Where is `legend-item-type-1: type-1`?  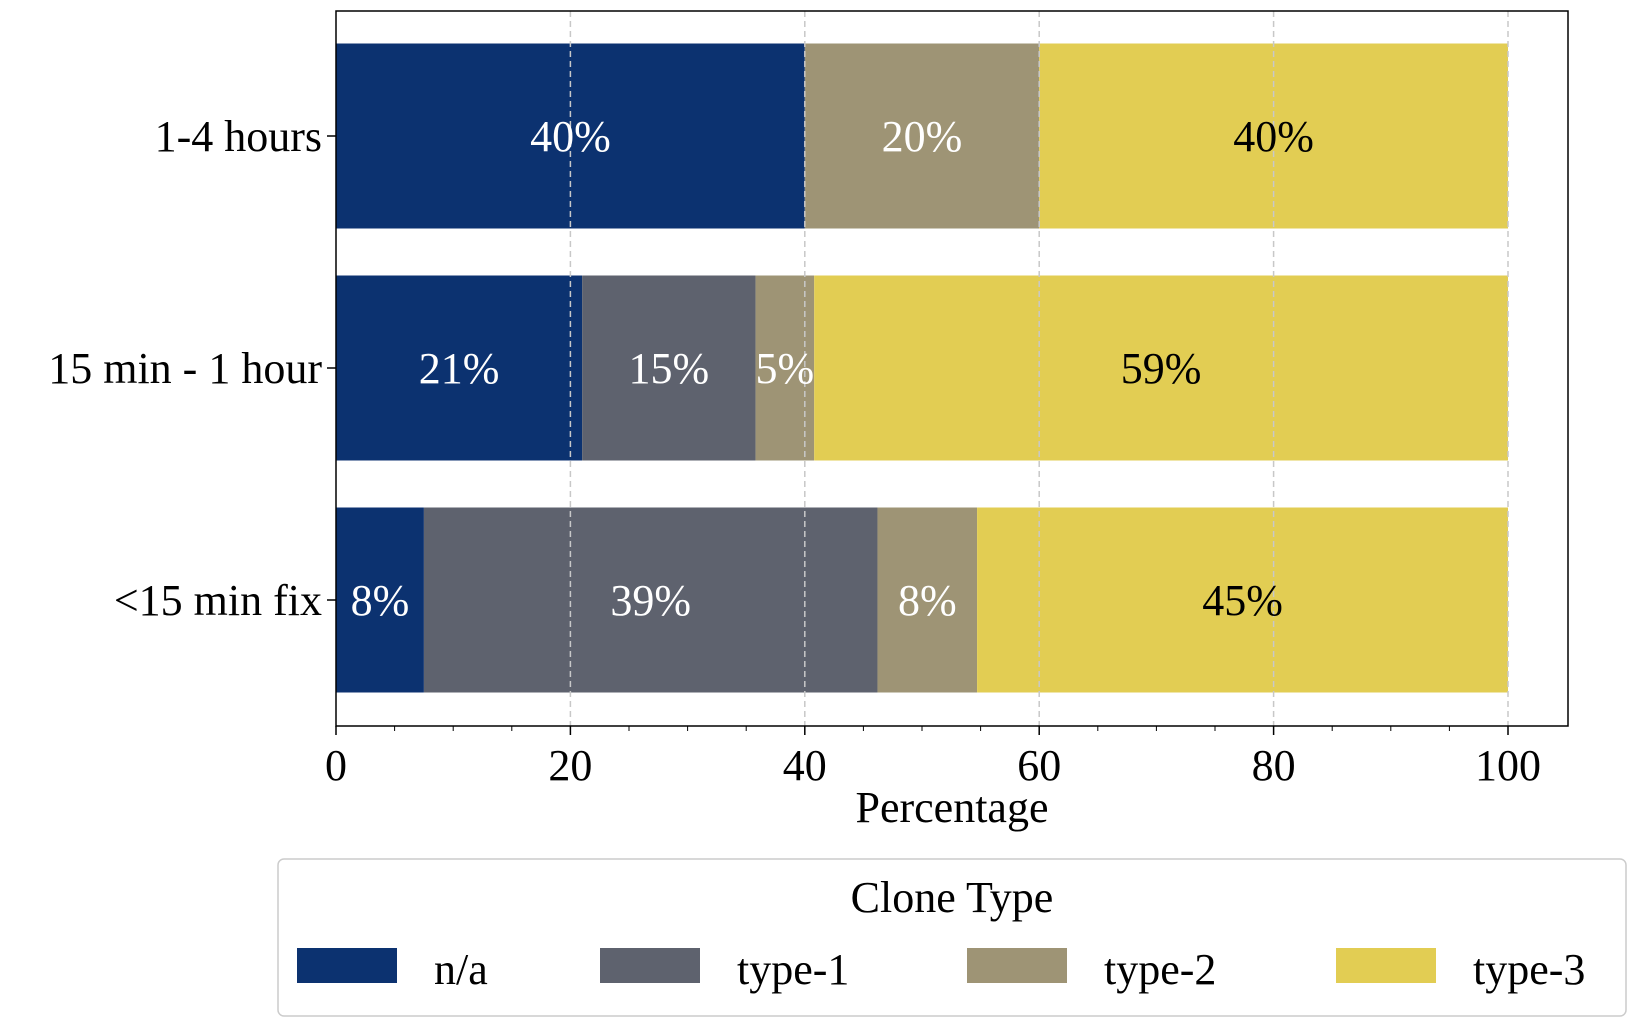 legend-item-type-1: type-1 is located at coordinates (724, 969).